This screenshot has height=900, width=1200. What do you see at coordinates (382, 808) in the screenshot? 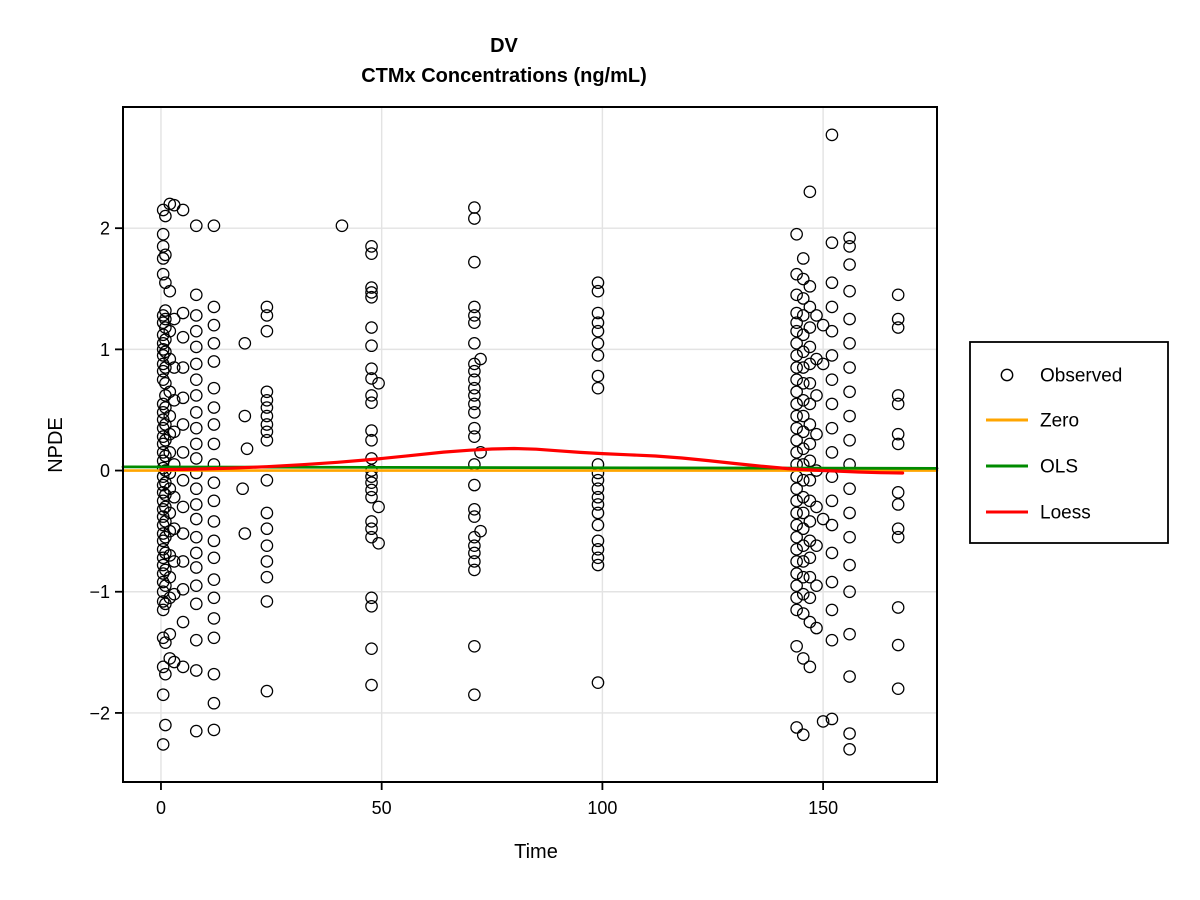
I see `x-tick-label: 50` at bounding box center [382, 808].